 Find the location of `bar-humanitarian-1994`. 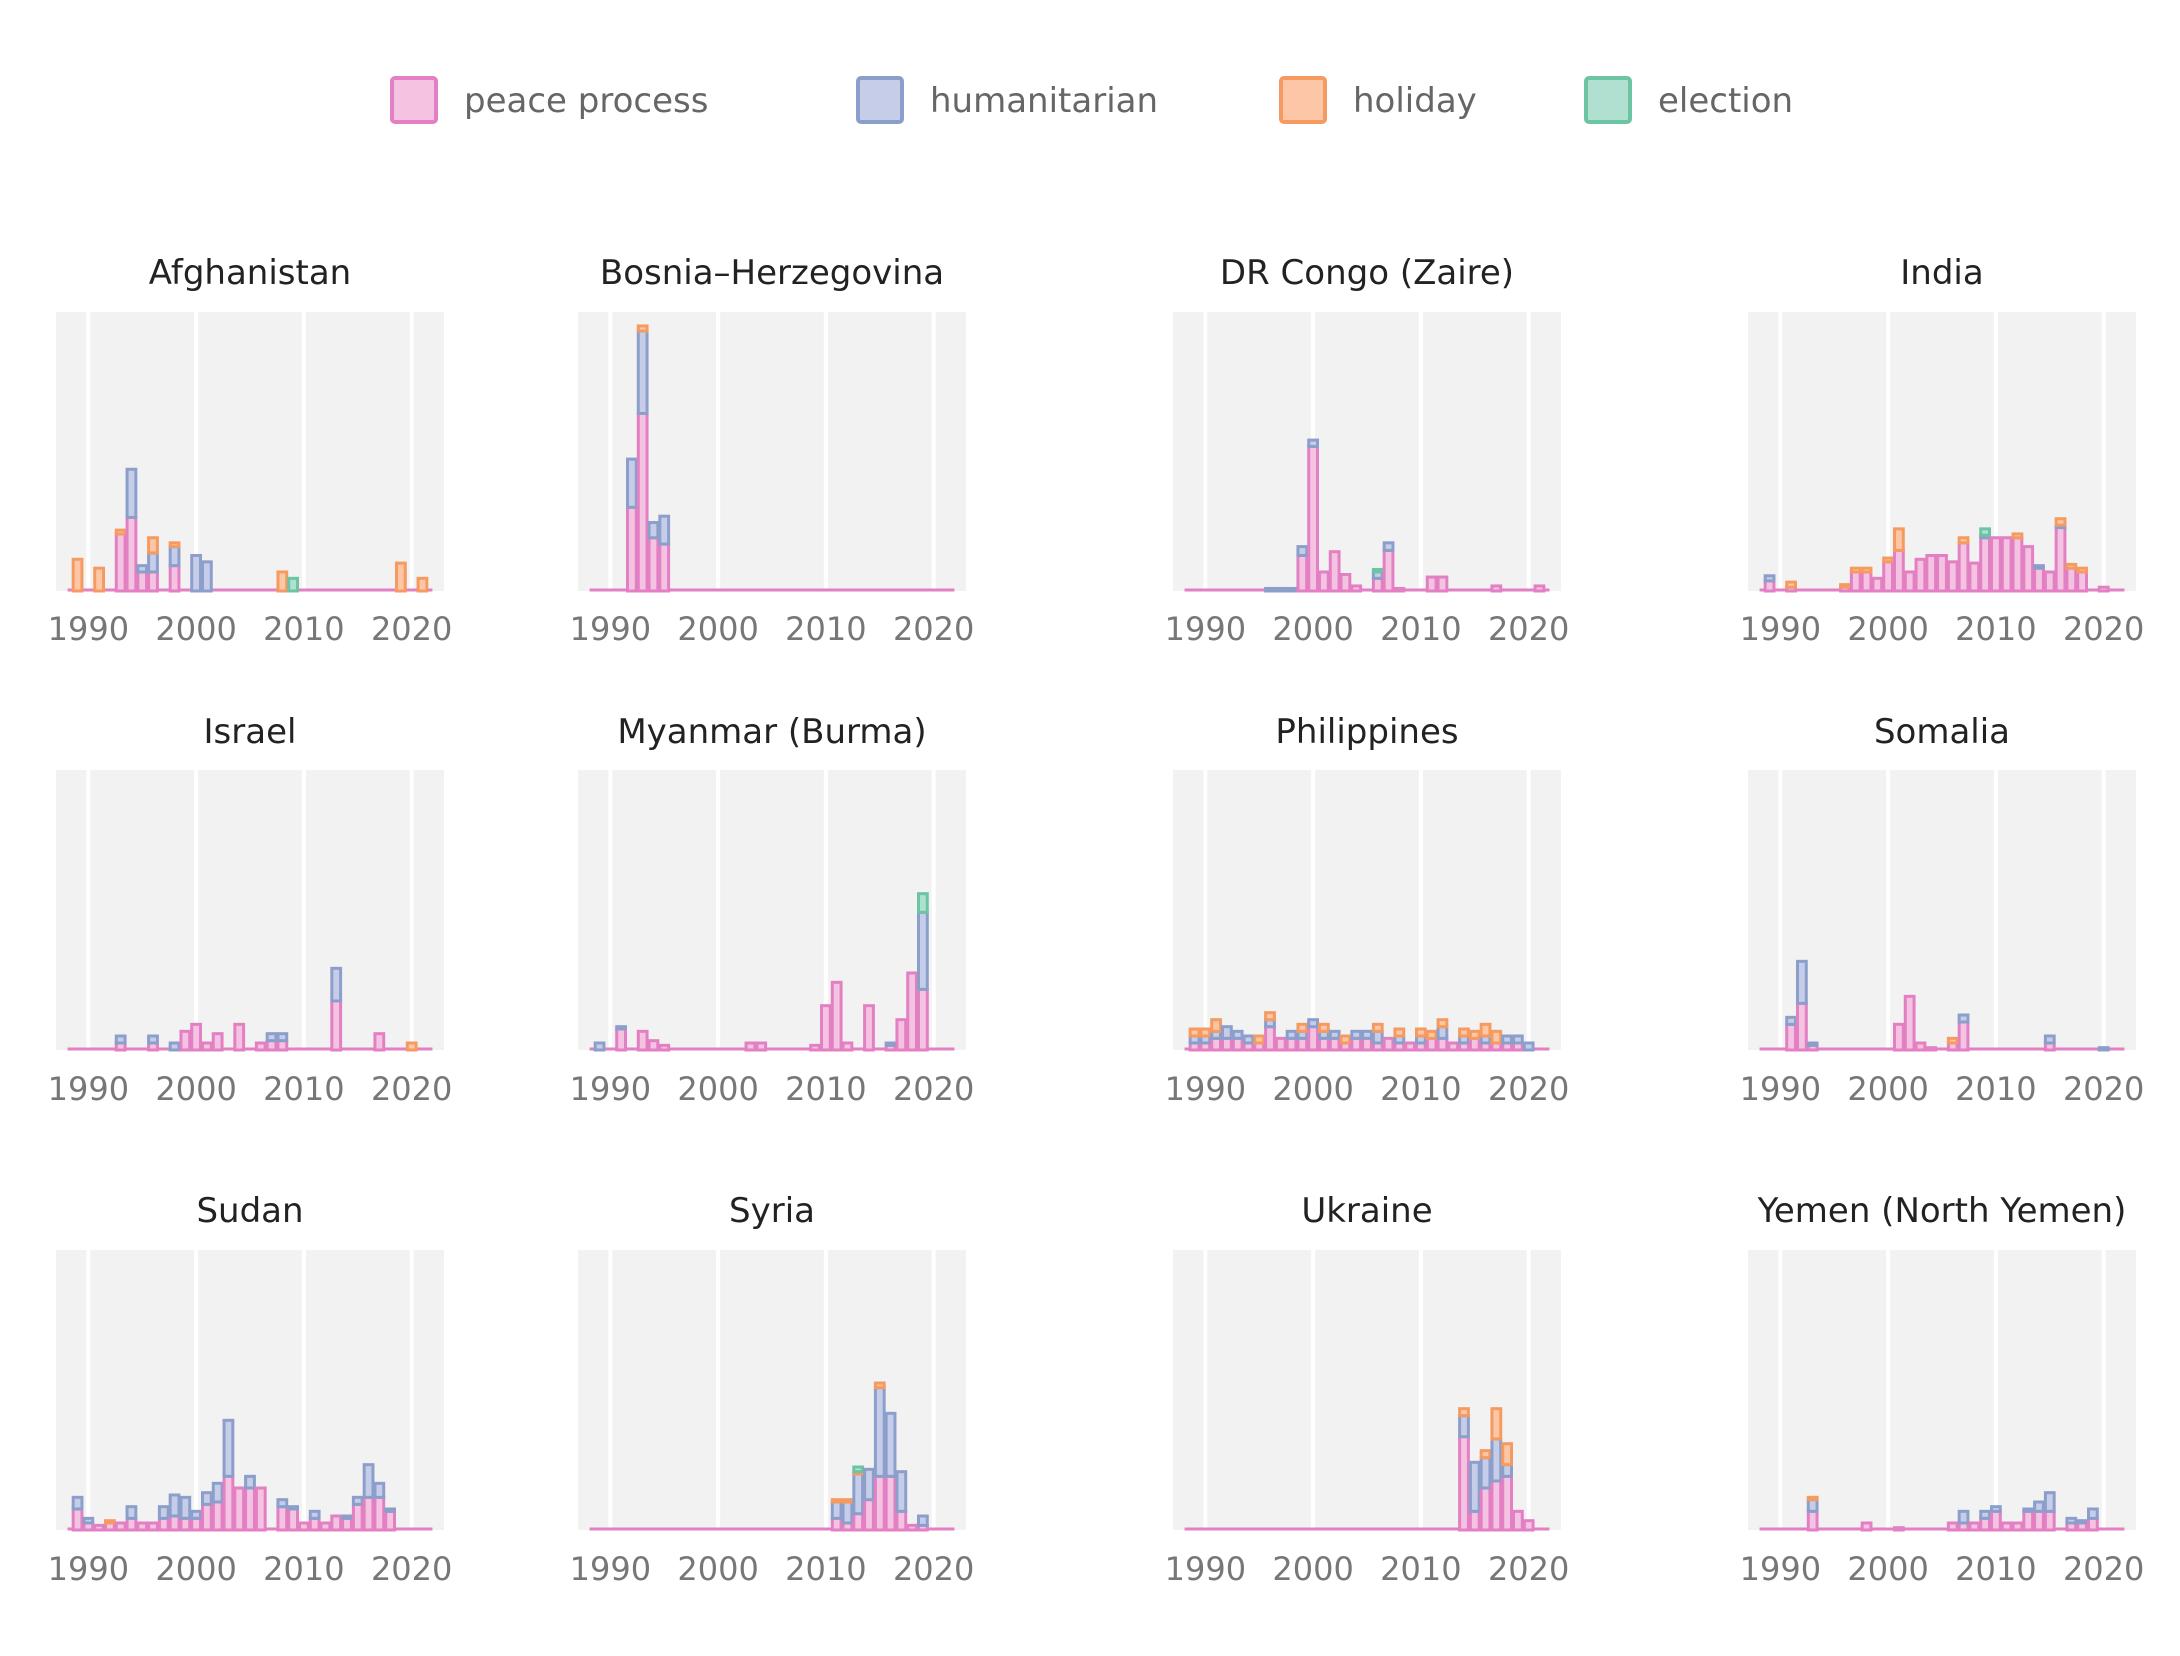

bar-humanitarian-1994 is located at coordinates (653, 530).